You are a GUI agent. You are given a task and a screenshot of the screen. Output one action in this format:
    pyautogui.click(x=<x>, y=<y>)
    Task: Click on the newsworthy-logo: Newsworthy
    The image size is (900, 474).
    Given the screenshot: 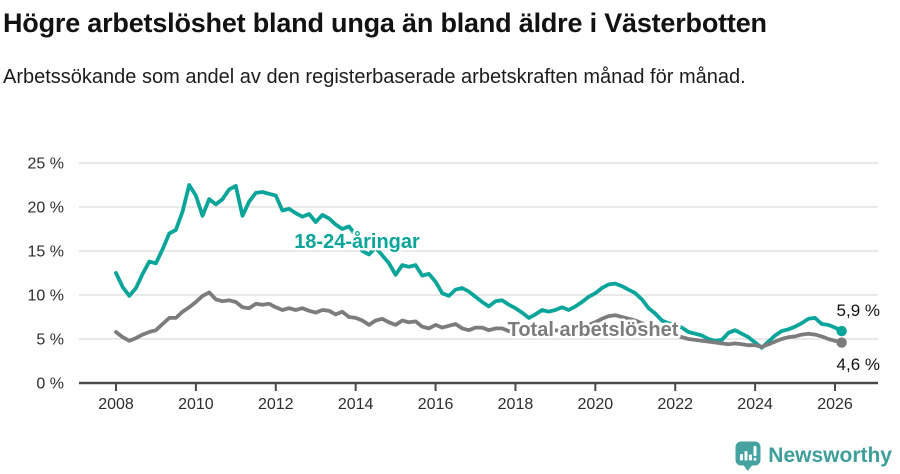 What is the action you would take?
    pyautogui.click(x=813, y=456)
    